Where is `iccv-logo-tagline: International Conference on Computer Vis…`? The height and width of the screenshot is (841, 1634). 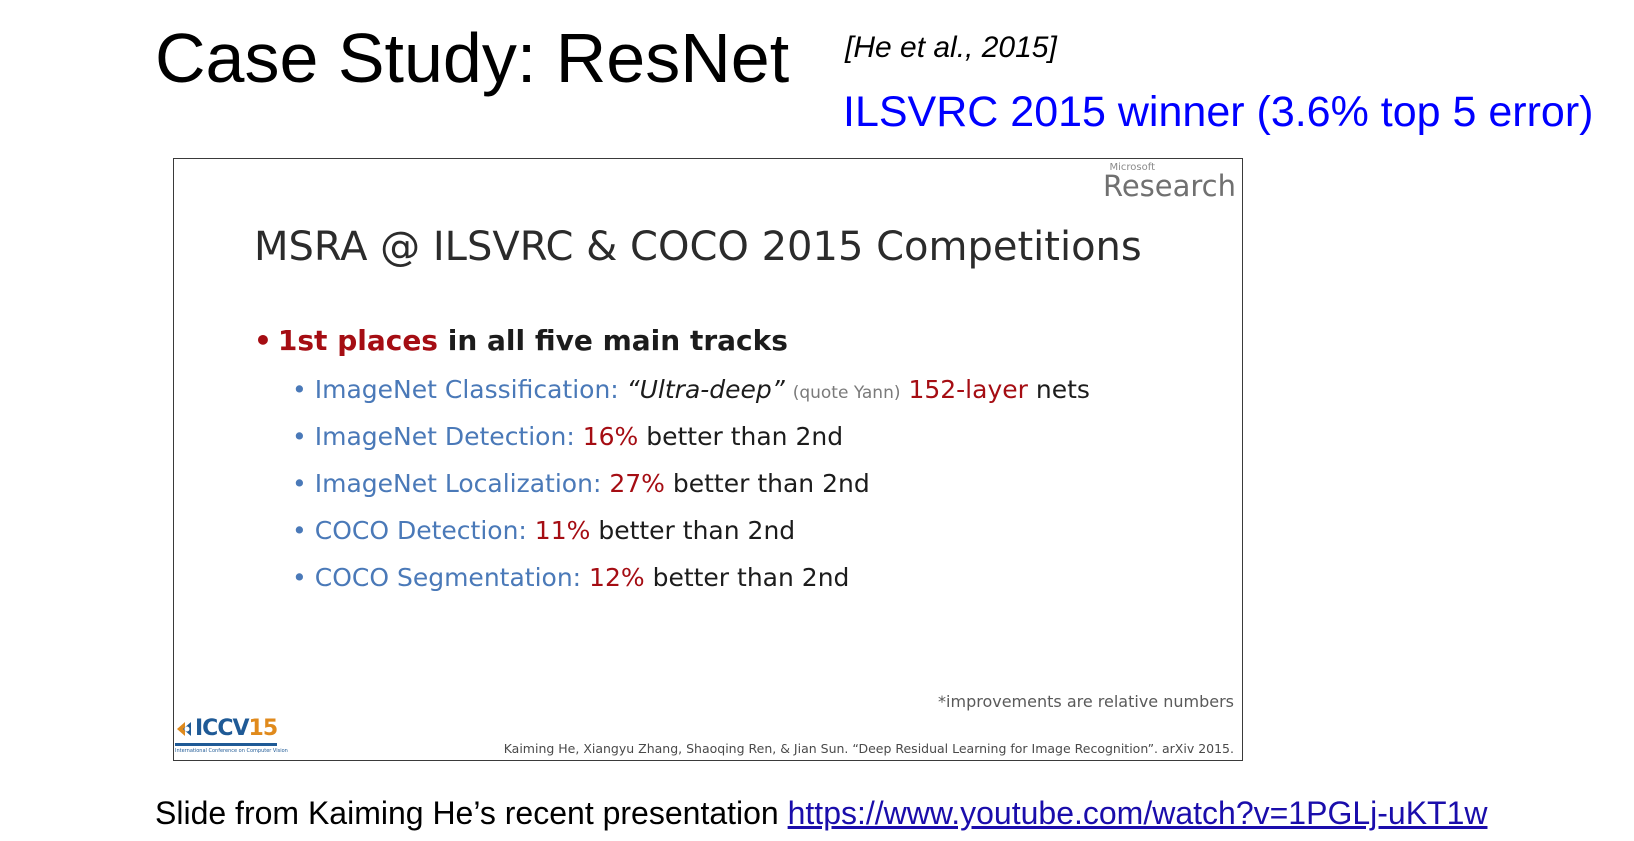 iccv-logo-tagline: International Conference on Computer Vis… is located at coordinates (231, 751).